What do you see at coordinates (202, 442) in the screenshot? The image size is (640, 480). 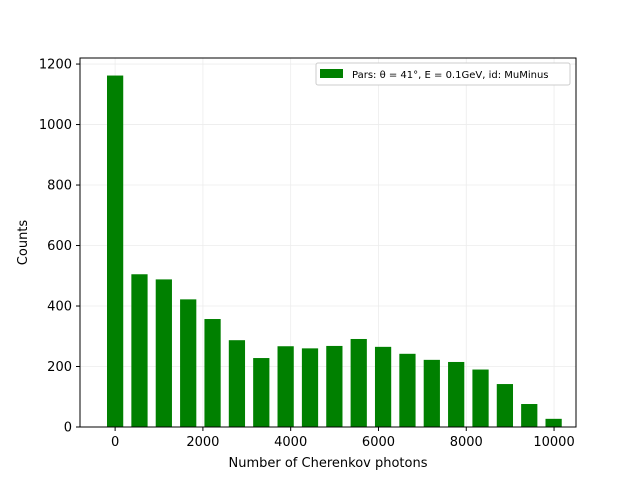 I see `x-tick-label: 2000` at bounding box center [202, 442].